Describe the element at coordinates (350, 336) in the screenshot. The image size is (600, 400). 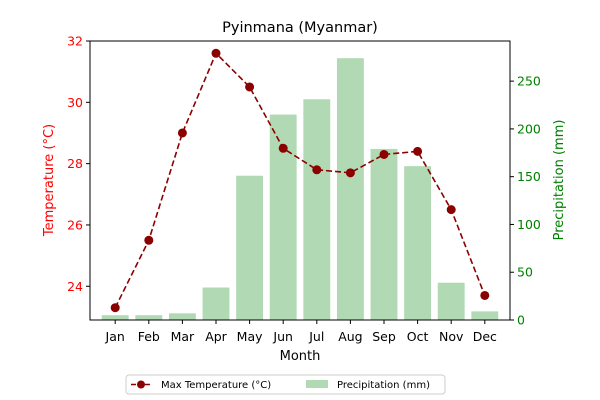
I see `x-tick-label: Aug` at that location.